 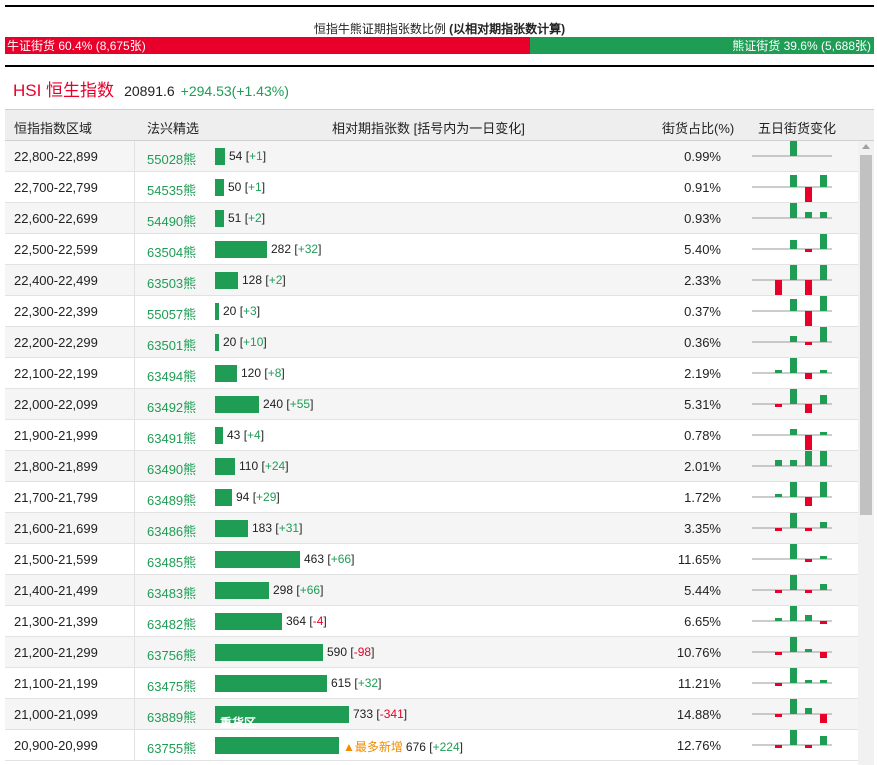 What do you see at coordinates (277, 528) in the screenshot?
I see `count-label: 183 [+31]` at bounding box center [277, 528].